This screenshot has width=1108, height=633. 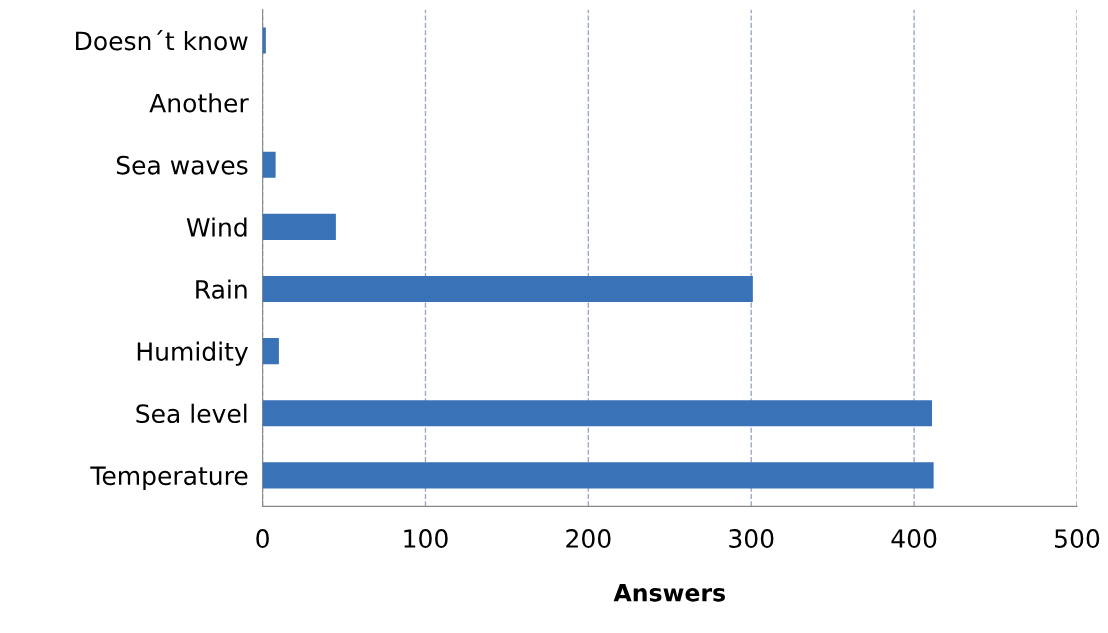 What do you see at coordinates (262, 538) in the screenshot?
I see `x-tick-label: 0` at bounding box center [262, 538].